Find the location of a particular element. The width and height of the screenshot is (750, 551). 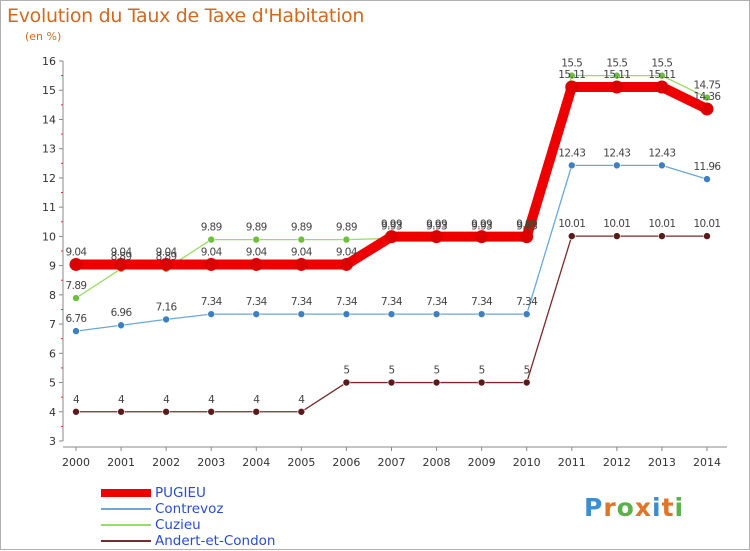

x-tick-label: 2001 is located at coordinates (121, 462).